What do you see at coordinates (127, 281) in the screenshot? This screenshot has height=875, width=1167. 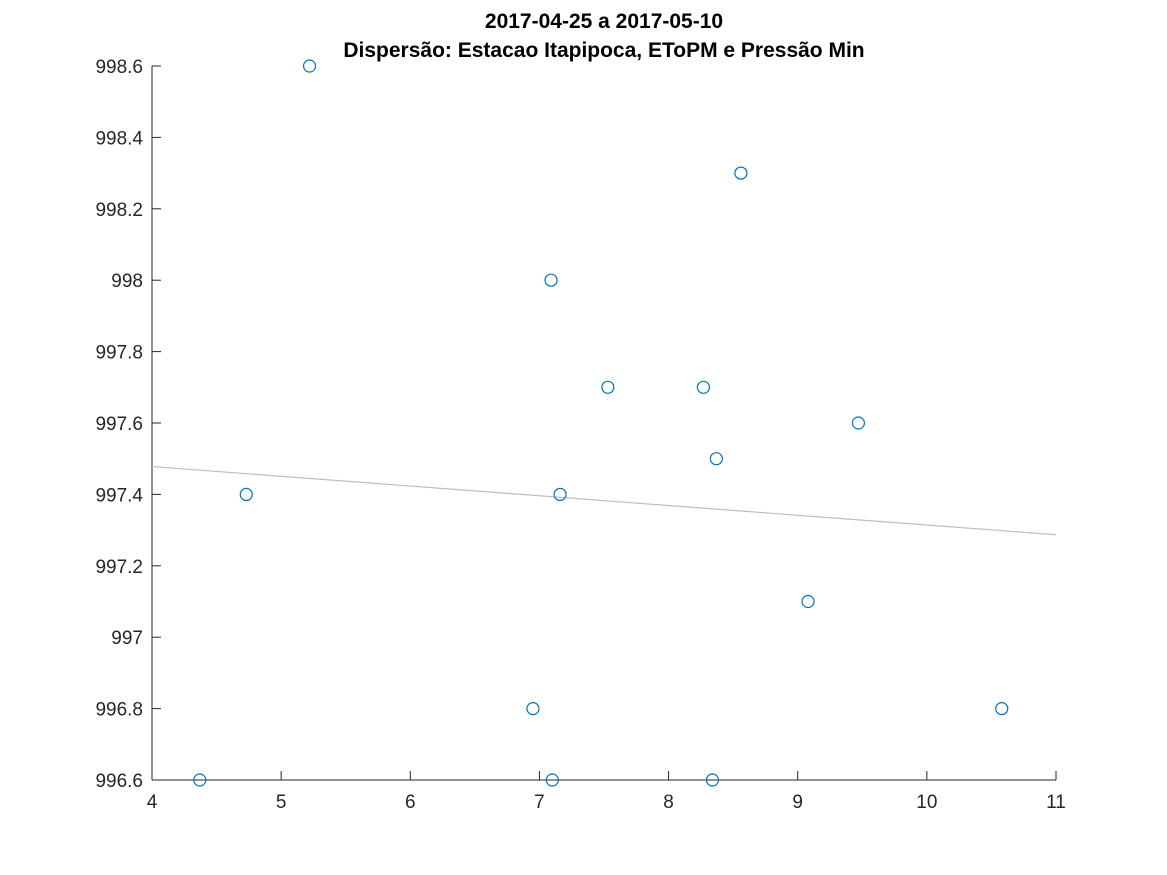 I see `y-tick-label: 998` at bounding box center [127, 281].